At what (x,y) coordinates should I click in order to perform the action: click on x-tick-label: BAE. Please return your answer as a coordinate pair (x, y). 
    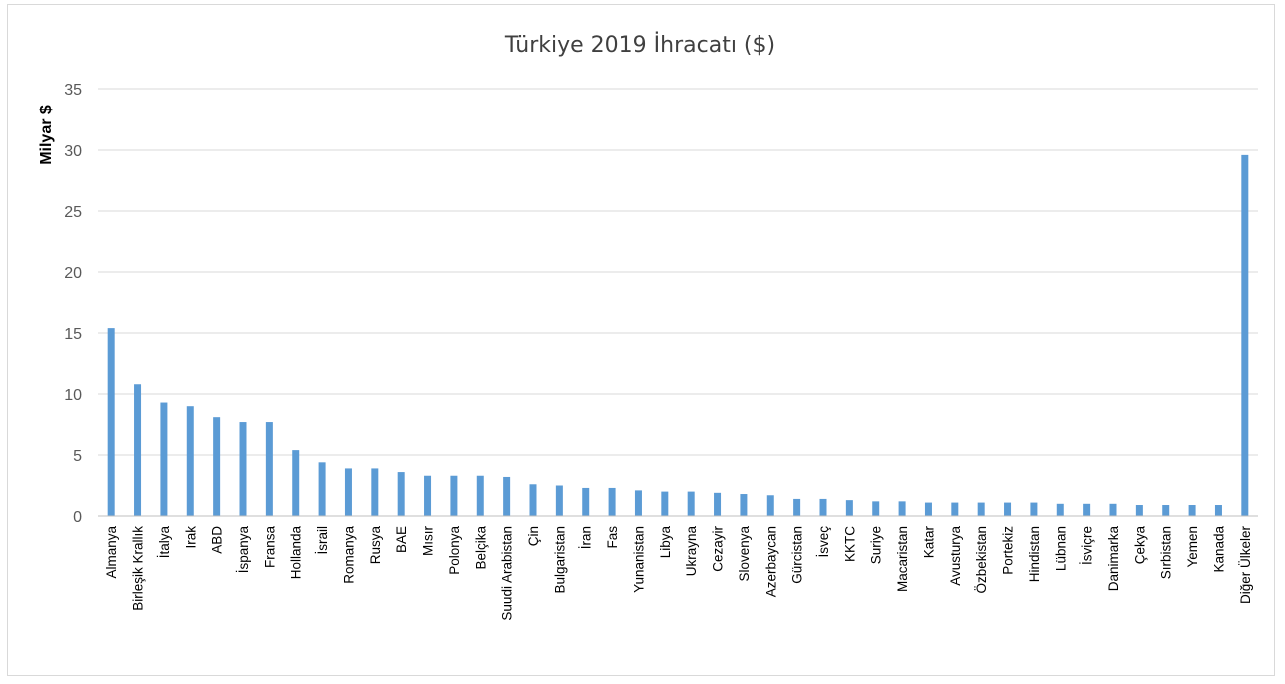
    Looking at the image, I should click on (401, 539).